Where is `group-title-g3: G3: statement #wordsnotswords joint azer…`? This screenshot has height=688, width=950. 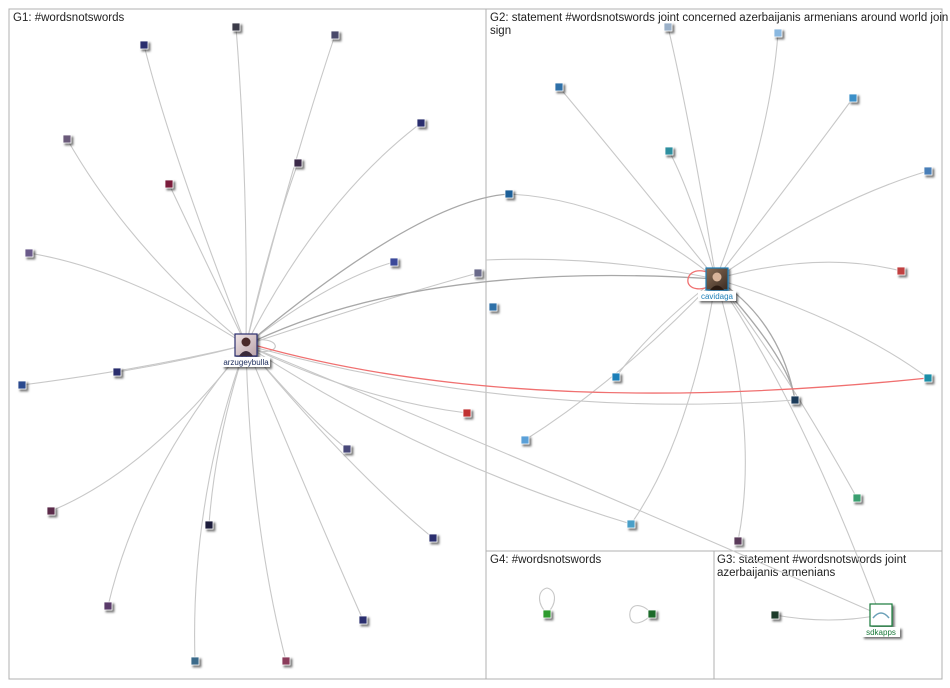 group-title-g3: G3: statement #wordsnotswords joint azer… is located at coordinates (813, 566).